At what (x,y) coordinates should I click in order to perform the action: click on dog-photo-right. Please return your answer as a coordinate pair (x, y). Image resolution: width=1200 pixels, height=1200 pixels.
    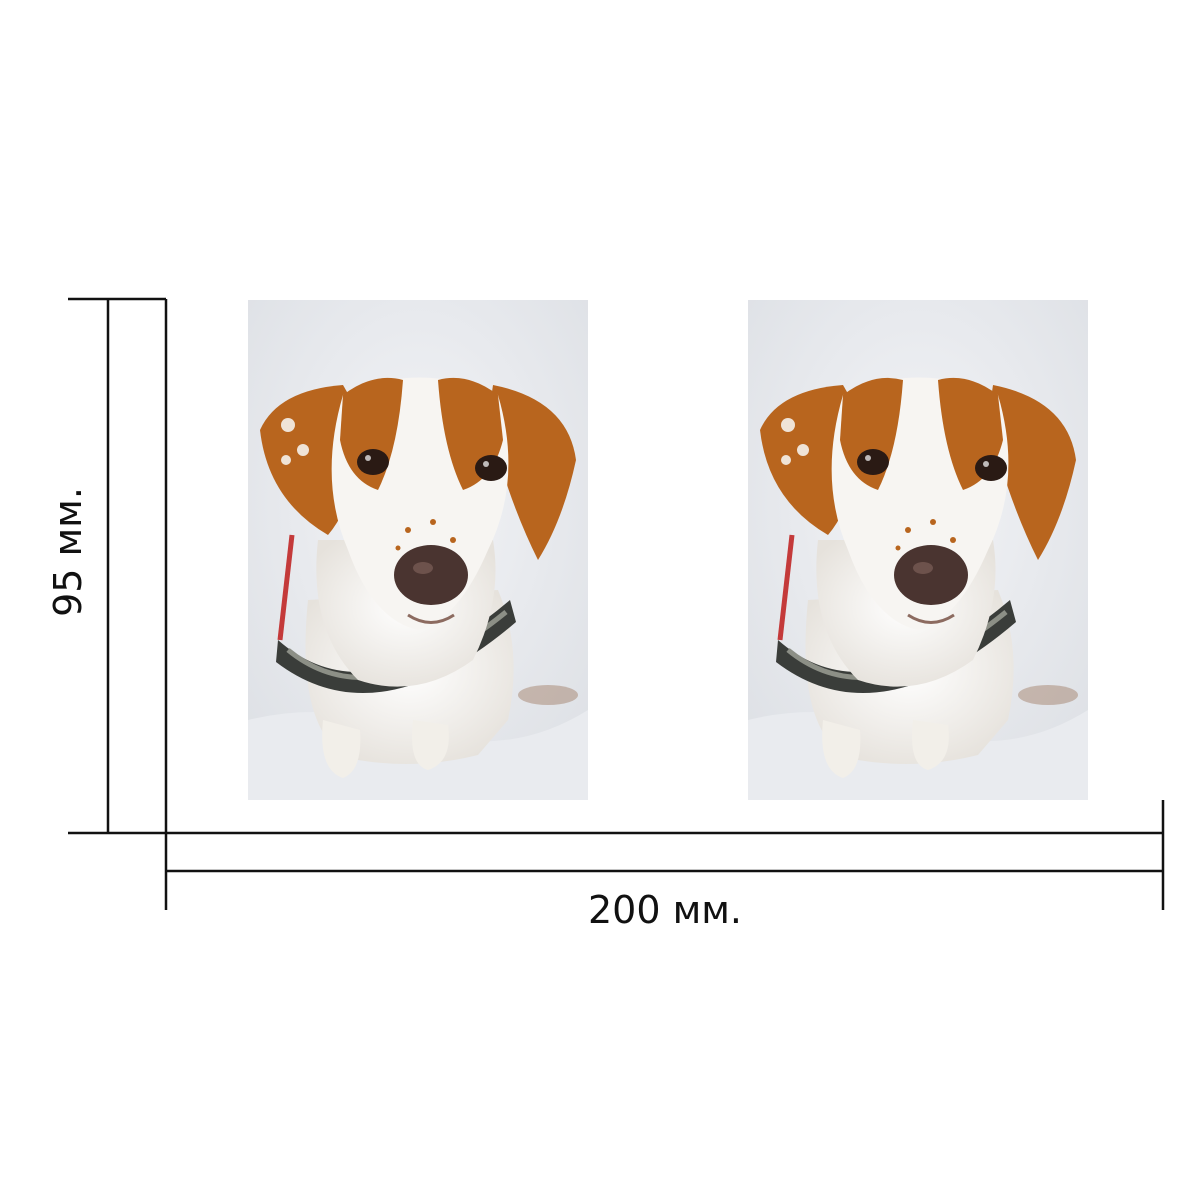
    Looking at the image, I should click on (918, 550).